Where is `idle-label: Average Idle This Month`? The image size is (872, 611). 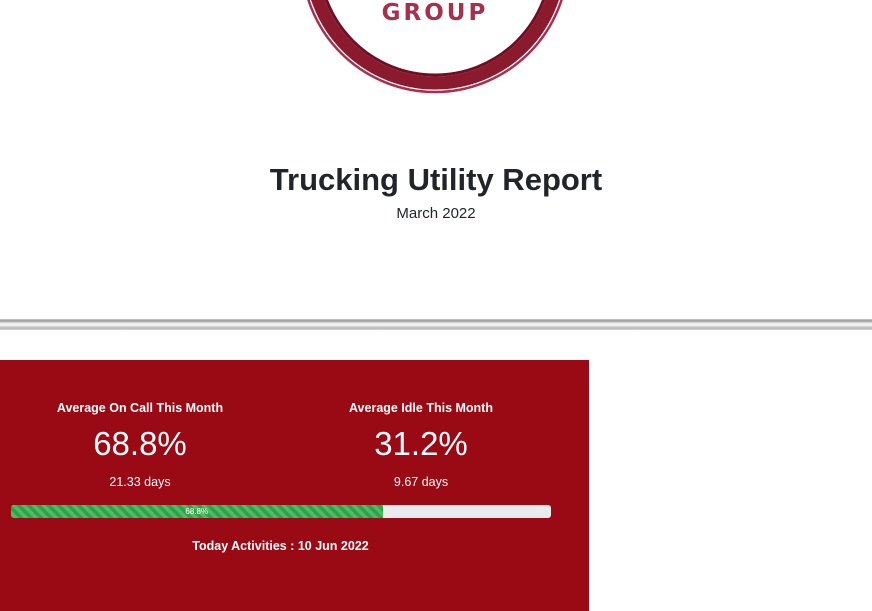 idle-label: Average Idle This Month is located at coordinates (420, 408).